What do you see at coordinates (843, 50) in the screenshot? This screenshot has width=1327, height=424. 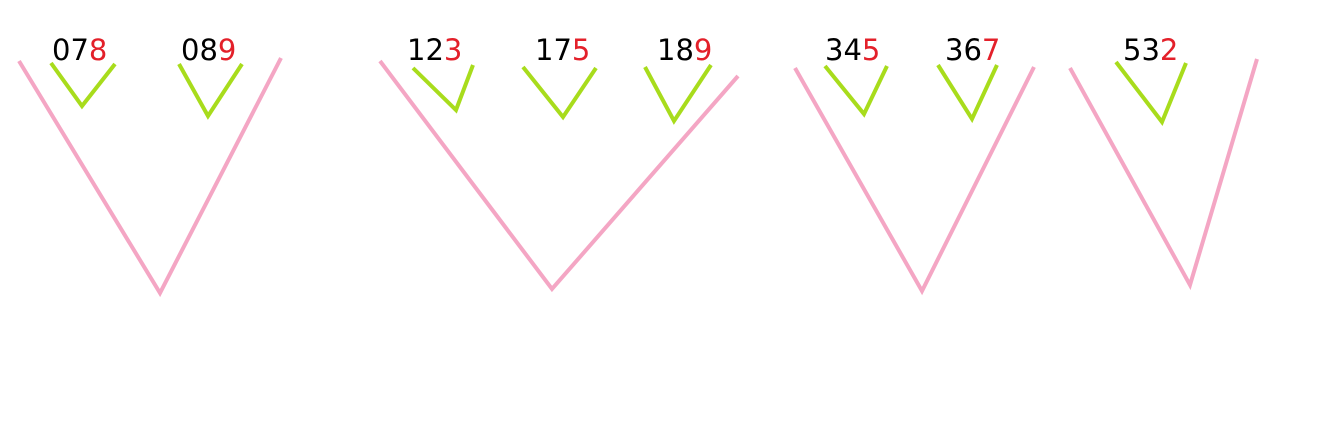 I see `number-prefix: 34` at bounding box center [843, 50].